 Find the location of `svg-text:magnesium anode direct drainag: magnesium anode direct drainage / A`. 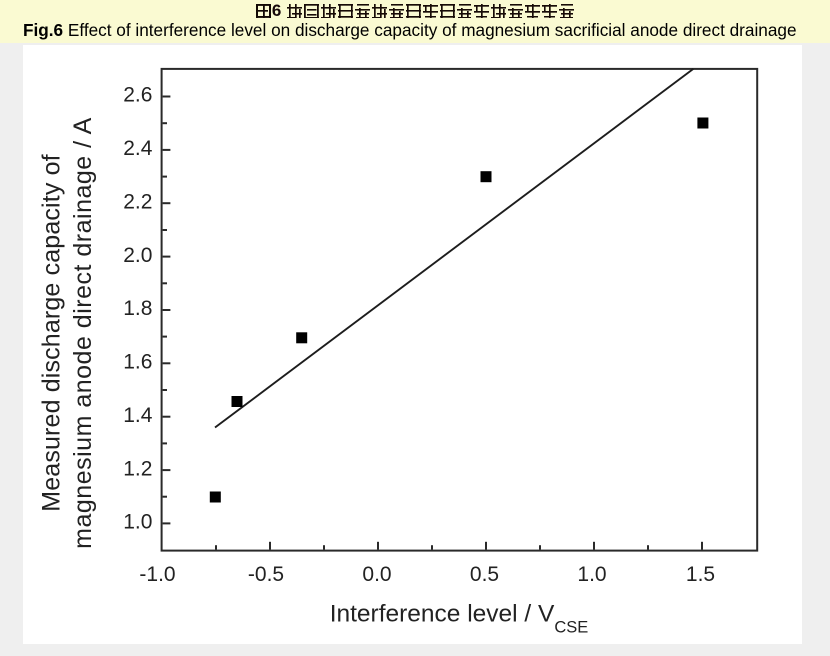

svg-text:magnesium anode direct drainag: magnesium anode direct drainage / A is located at coordinates (83, 333).